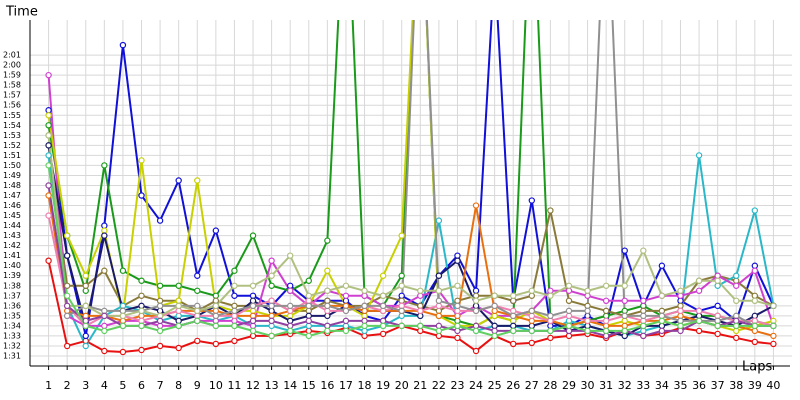  What do you see at coordinates (48, 385) in the screenshot?
I see `x-tick-label: 1` at bounding box center [48, 385].